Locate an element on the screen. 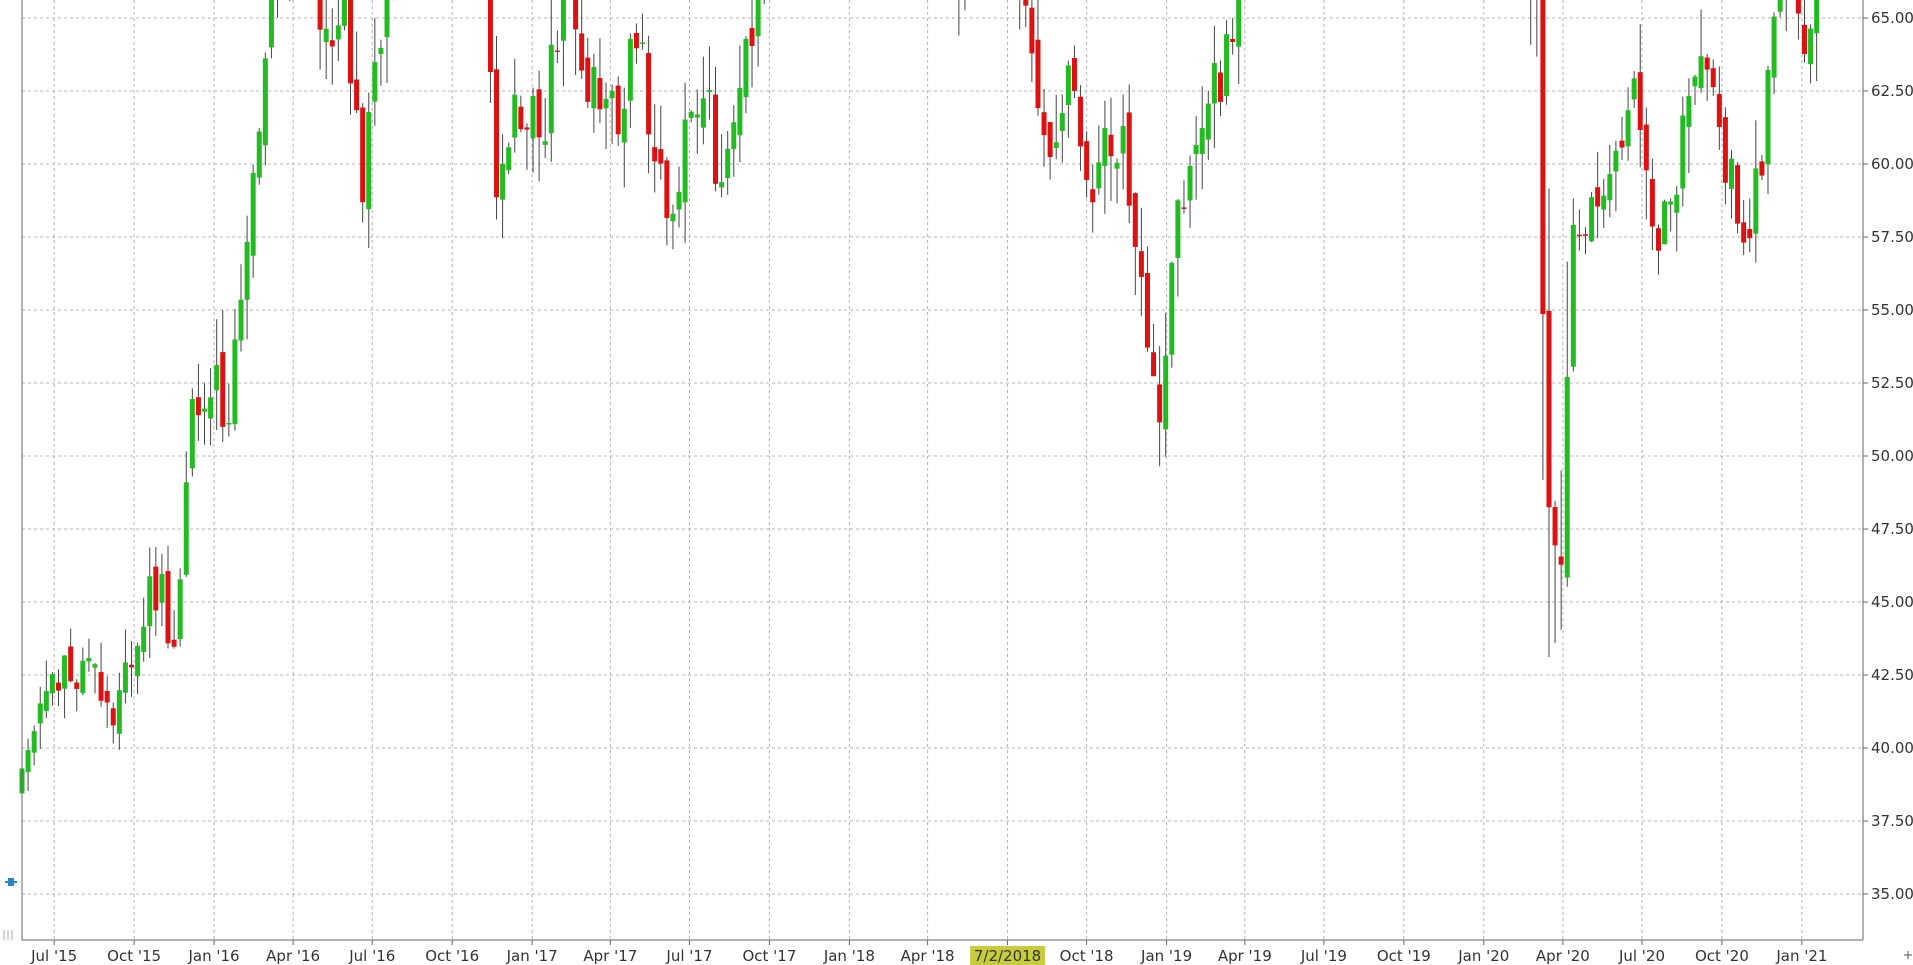 This screenshot has height=965, width=1913. zoom-handle-icon is located at coordinates (11, 882).